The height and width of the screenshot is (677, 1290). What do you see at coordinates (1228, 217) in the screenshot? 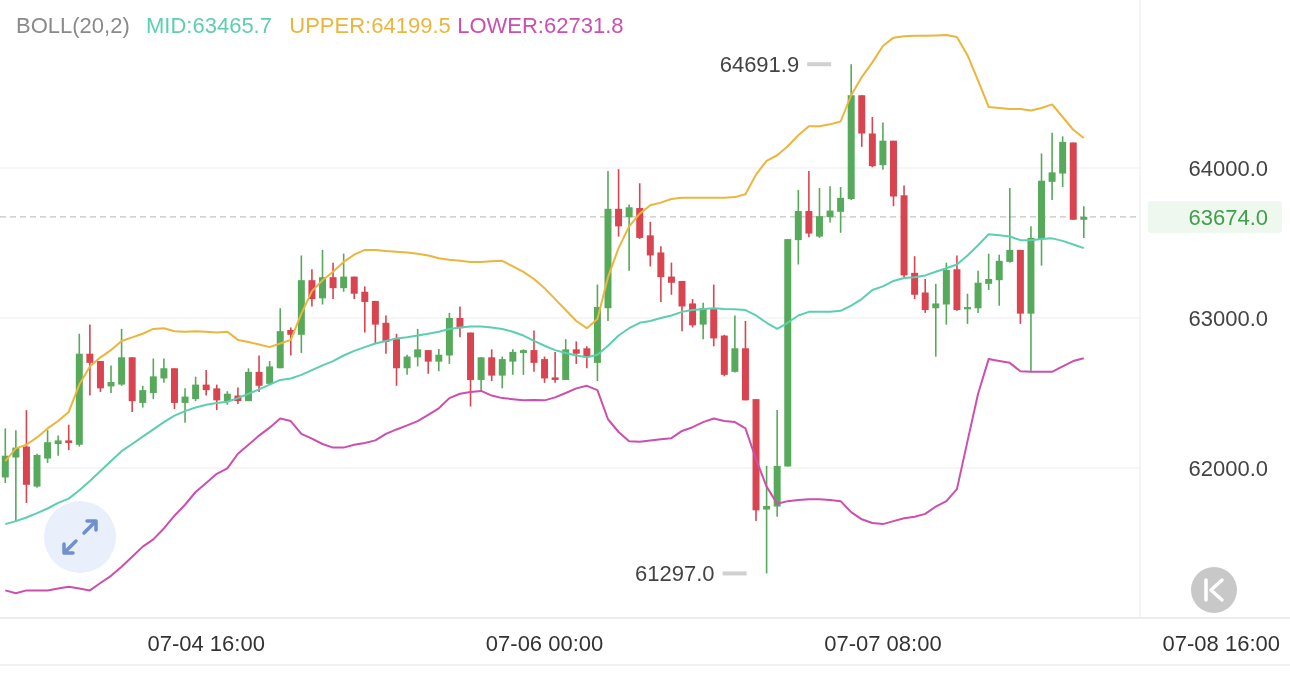
I see `ref-line-label: 63674.0` at bounding box center [1228, 217].